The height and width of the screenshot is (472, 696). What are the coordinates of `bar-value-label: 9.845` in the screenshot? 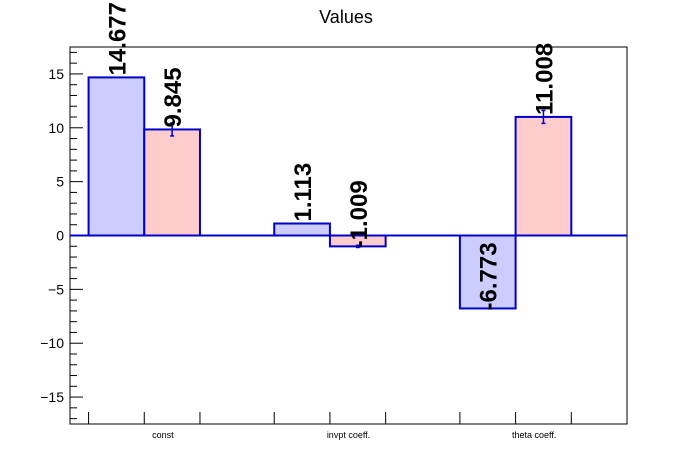 It's located at (173, 97).